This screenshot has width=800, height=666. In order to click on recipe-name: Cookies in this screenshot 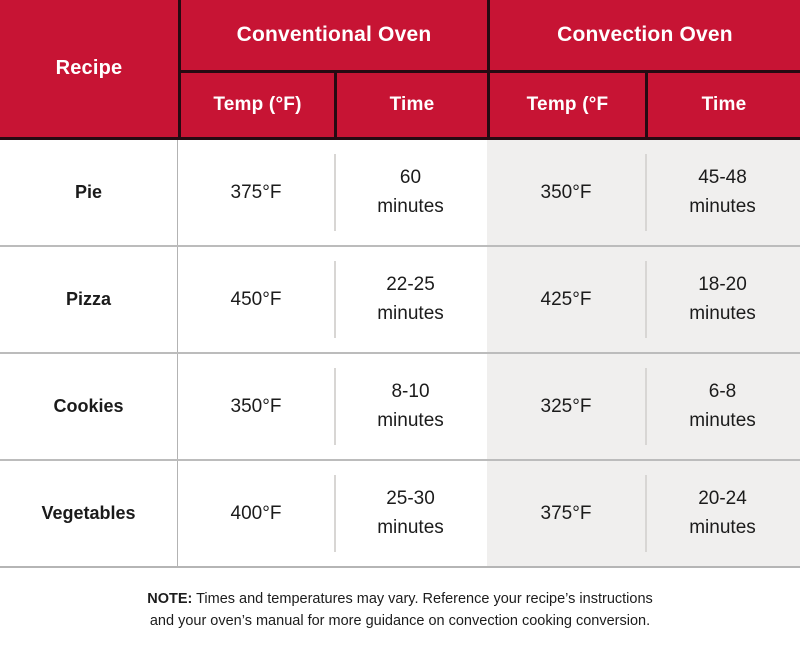, I will do `click(89, 406)`.